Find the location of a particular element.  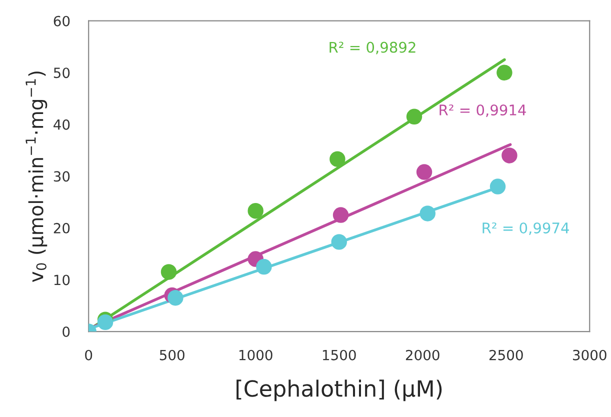

x-tick-label: 0 is located at coordinates (88, 355).